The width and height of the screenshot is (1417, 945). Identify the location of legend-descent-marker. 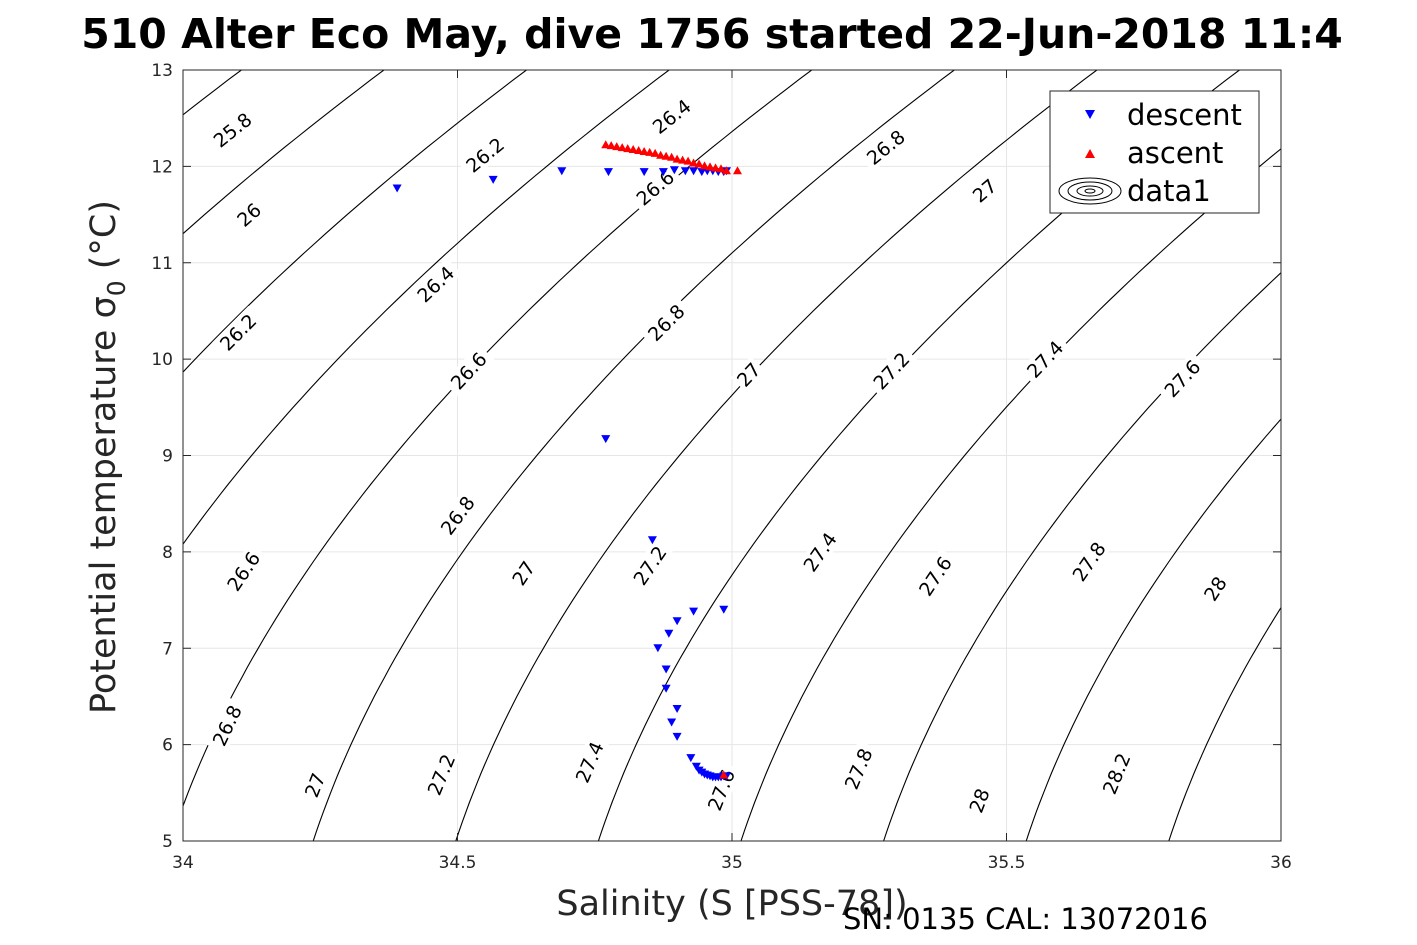
(1090, 114).